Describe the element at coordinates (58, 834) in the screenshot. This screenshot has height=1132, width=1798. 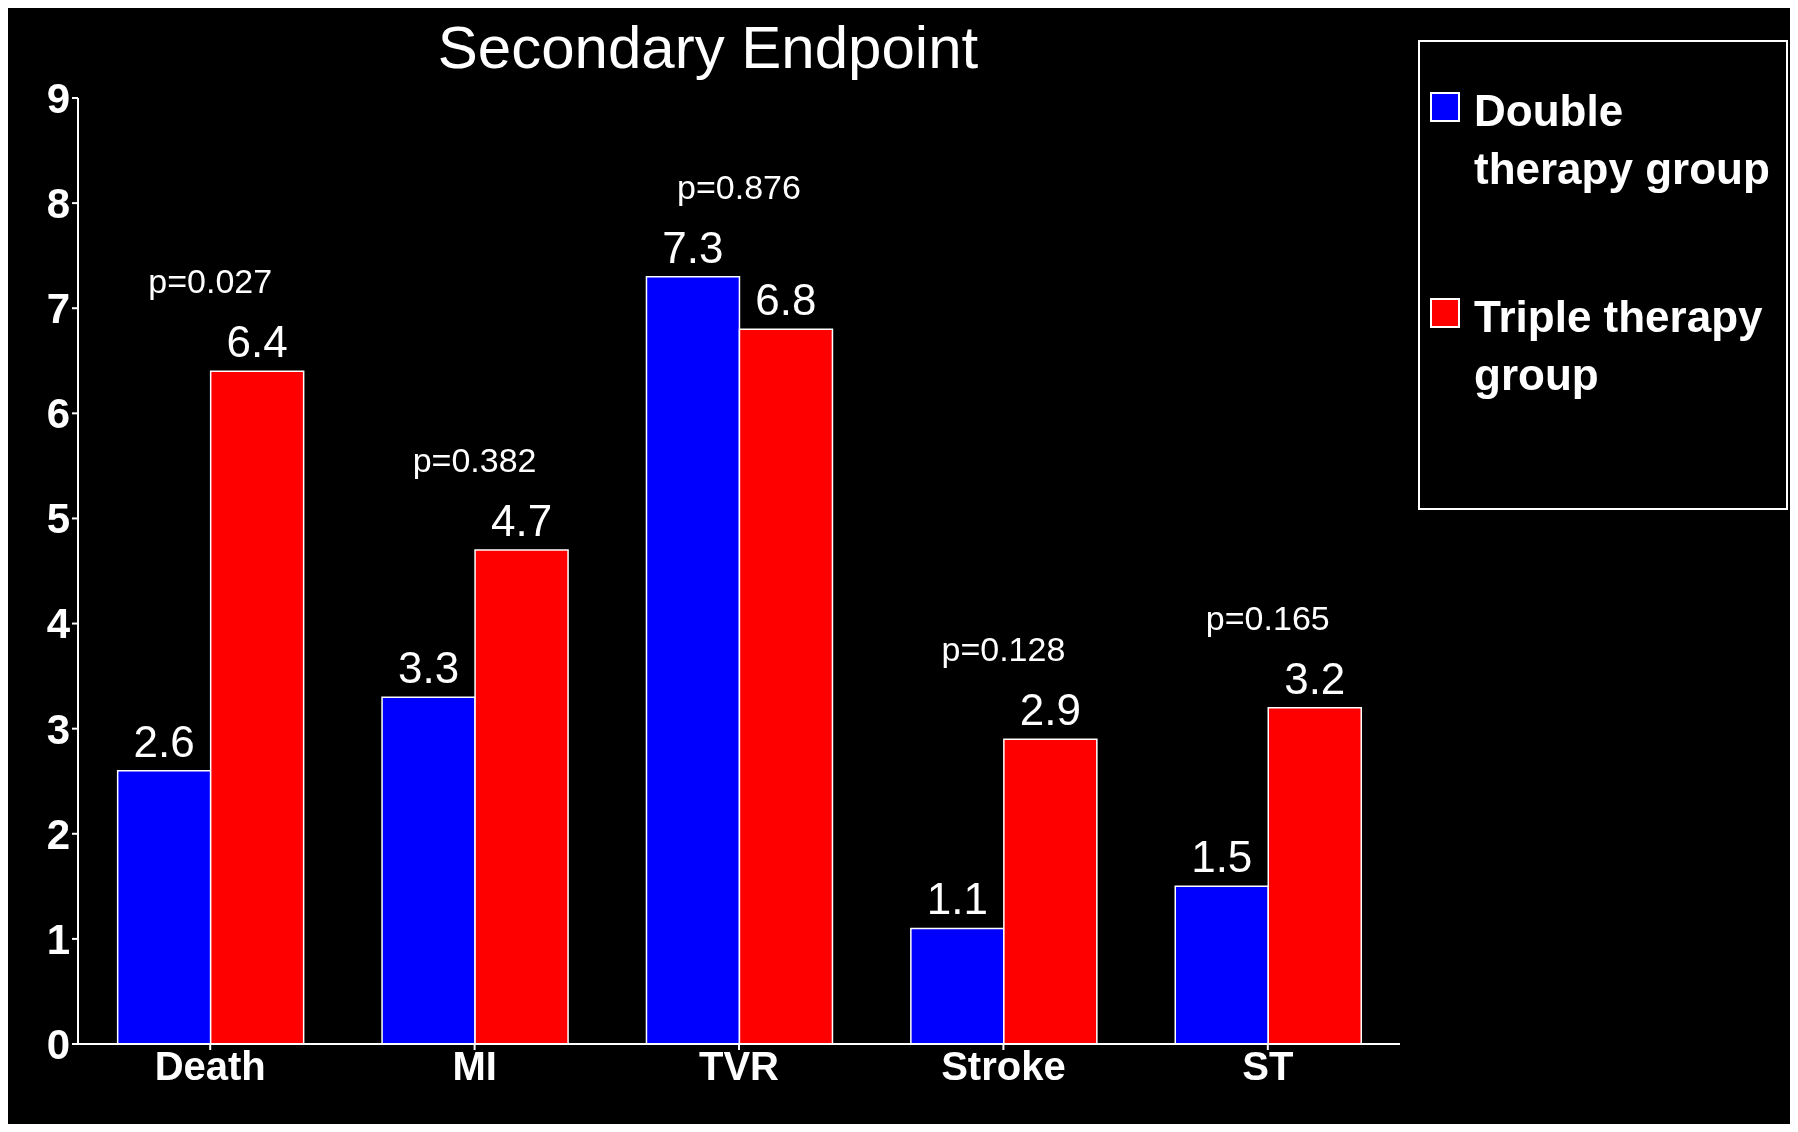
I see `y-tick-label: 2` at that location.